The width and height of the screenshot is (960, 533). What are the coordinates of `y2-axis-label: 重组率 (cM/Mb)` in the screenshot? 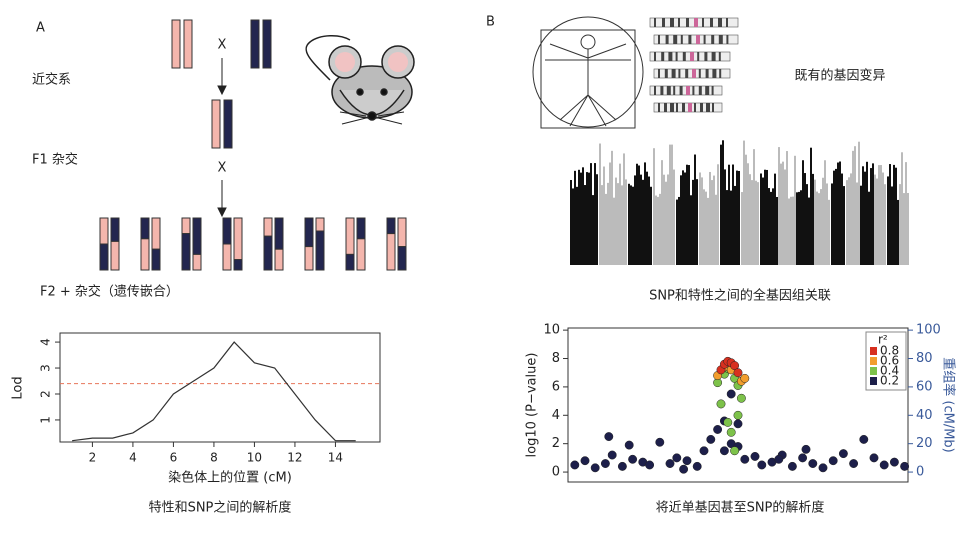 It's located at (949, 405).